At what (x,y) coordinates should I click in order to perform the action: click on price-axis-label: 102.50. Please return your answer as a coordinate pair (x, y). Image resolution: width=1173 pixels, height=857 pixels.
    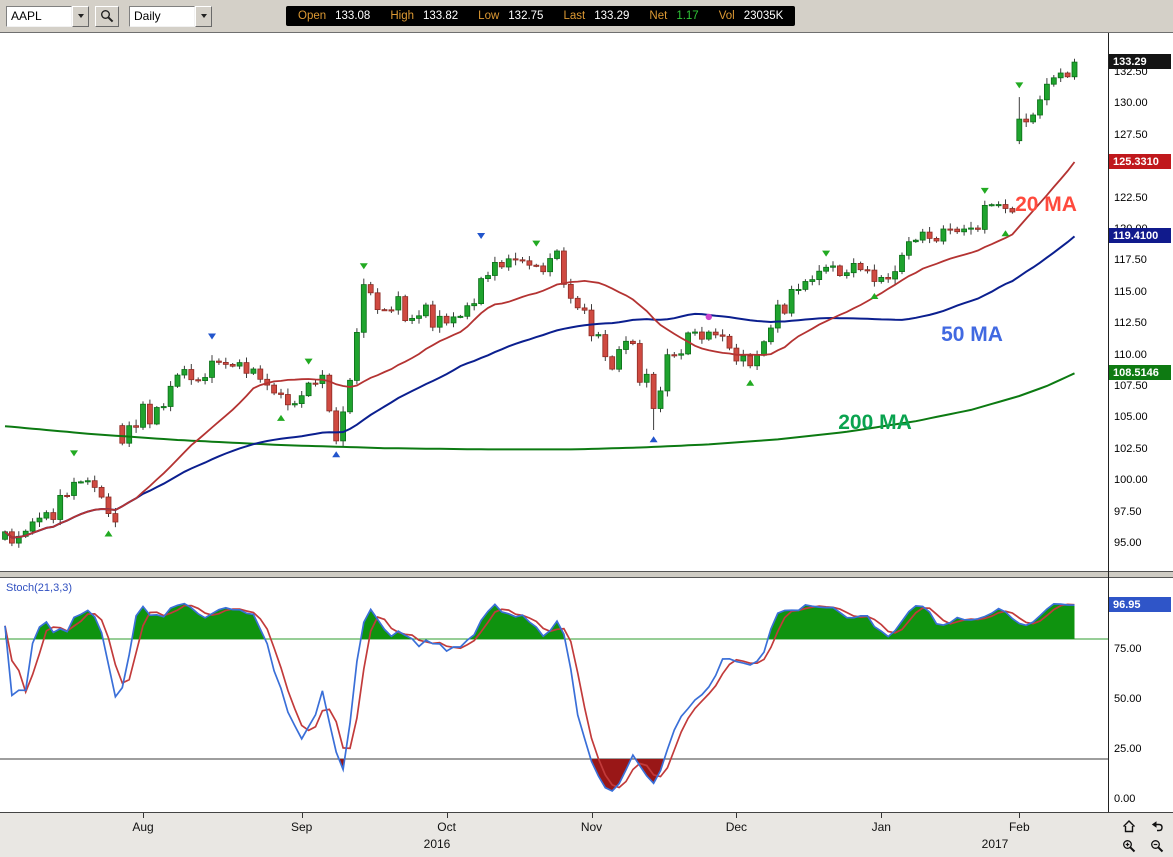
    Looking at the image, I should click on (1131, 448).